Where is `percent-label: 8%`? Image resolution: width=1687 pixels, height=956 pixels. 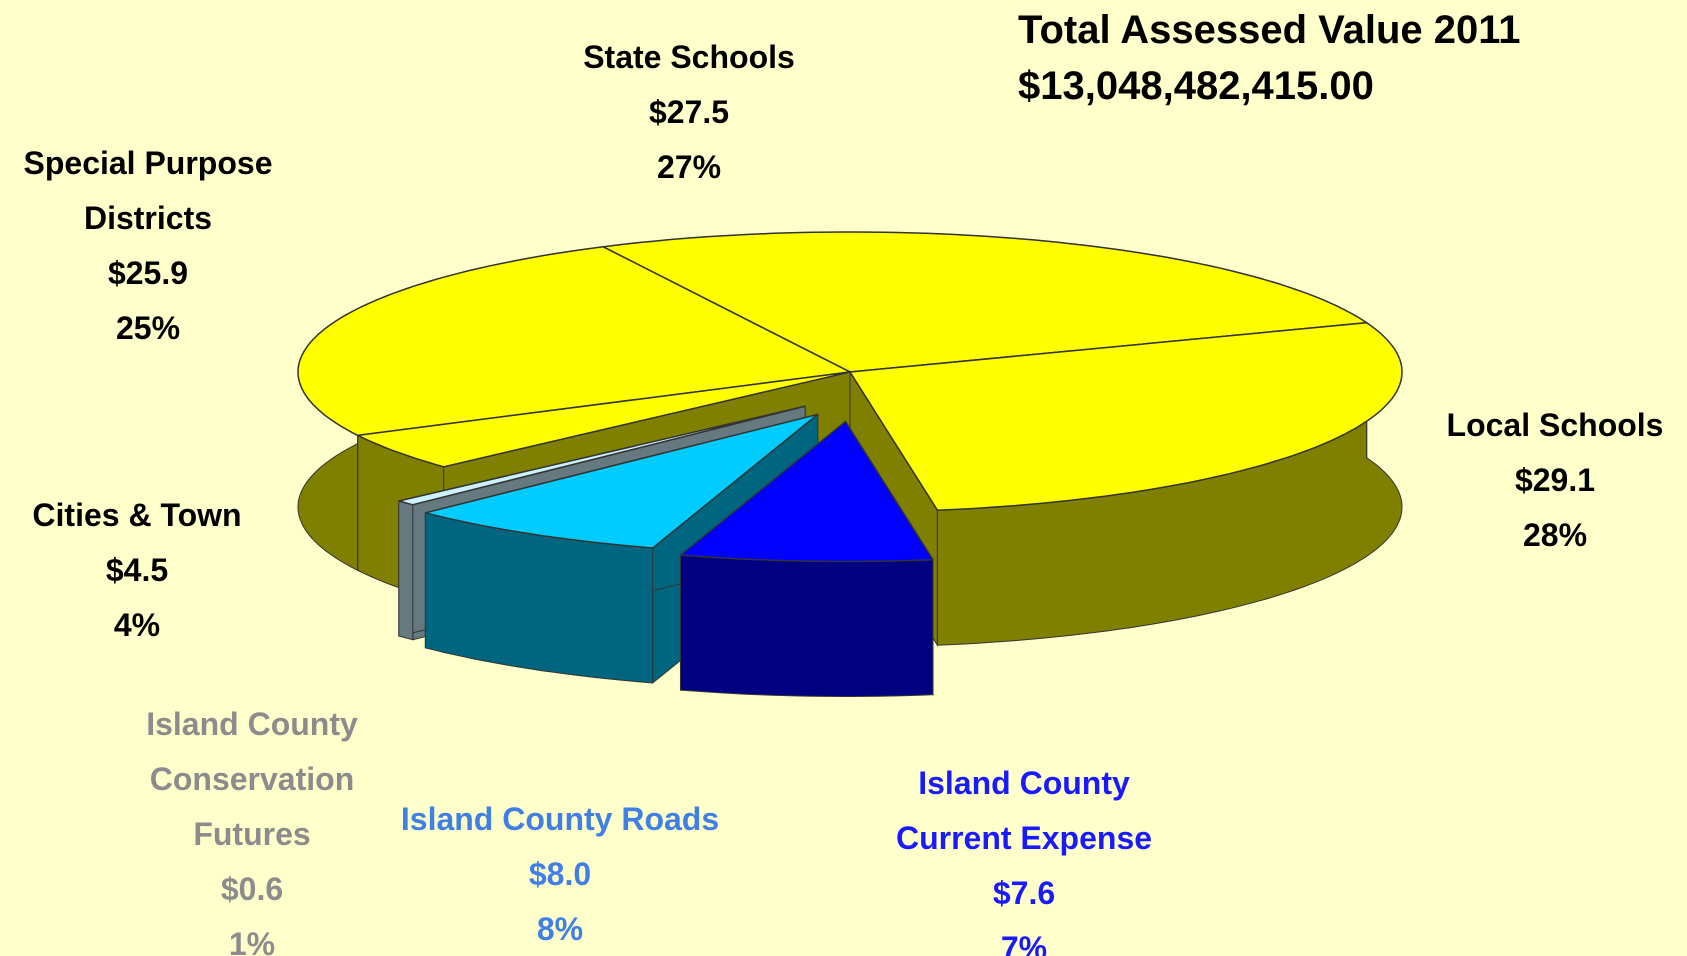 percent-label: 8% is located at coordinates (560, 929).